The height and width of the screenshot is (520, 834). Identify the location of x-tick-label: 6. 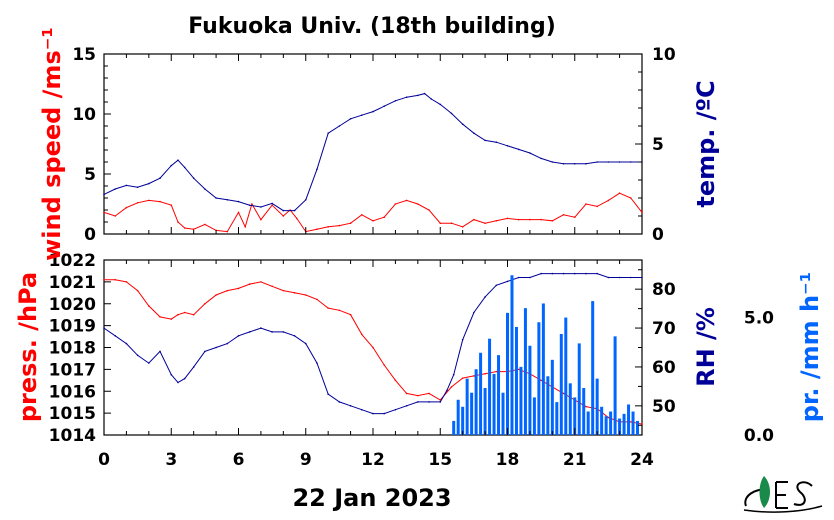
(239, 460).